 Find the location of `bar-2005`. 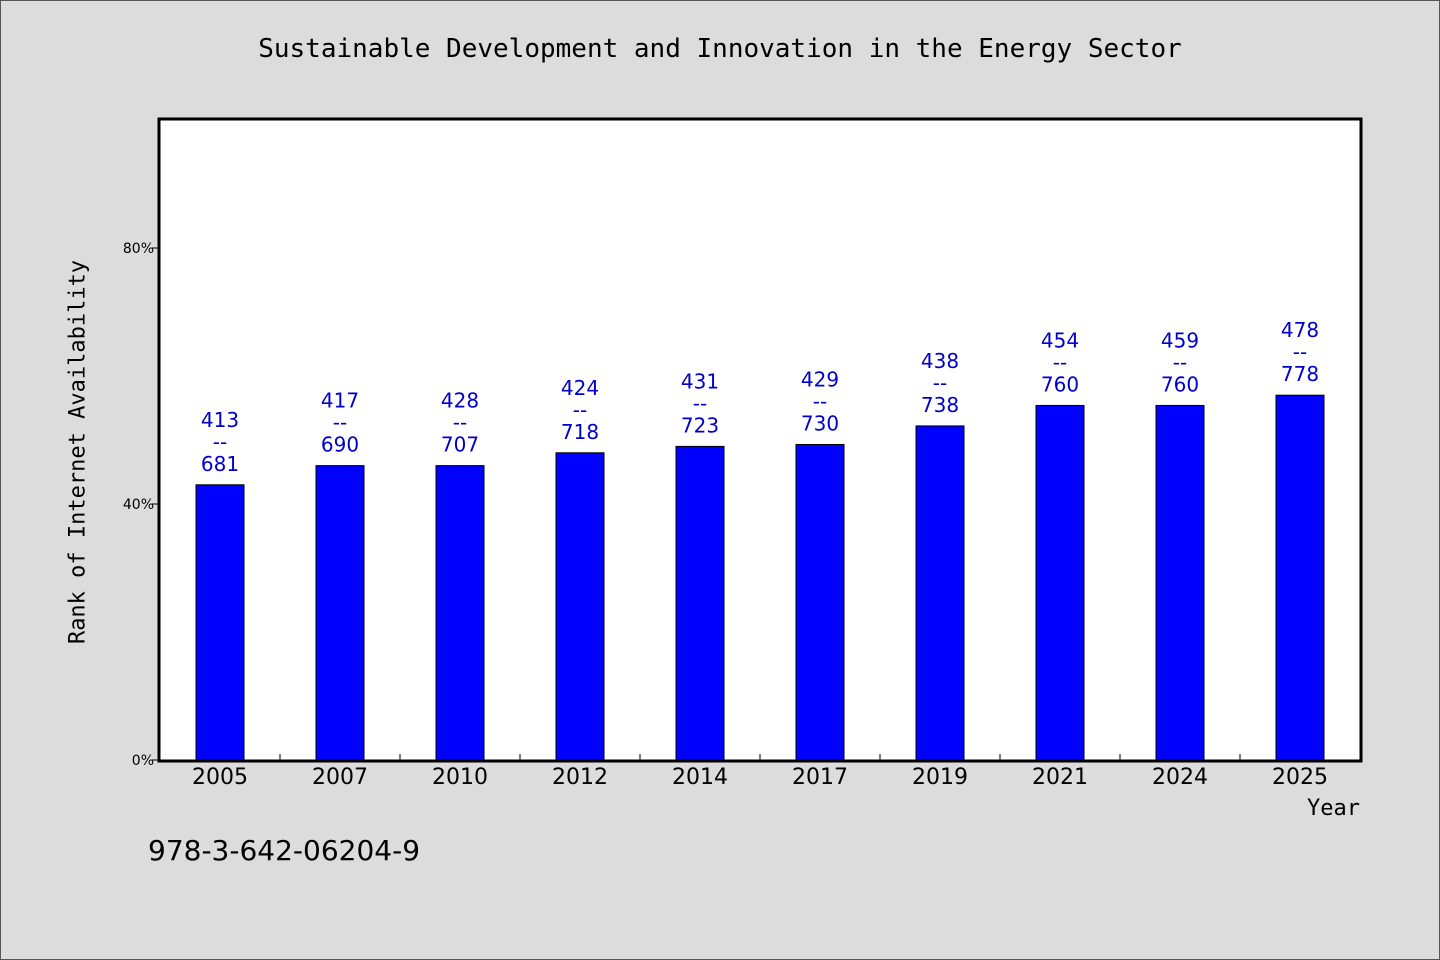

bar-2005 is located at coordinates (220, 622).